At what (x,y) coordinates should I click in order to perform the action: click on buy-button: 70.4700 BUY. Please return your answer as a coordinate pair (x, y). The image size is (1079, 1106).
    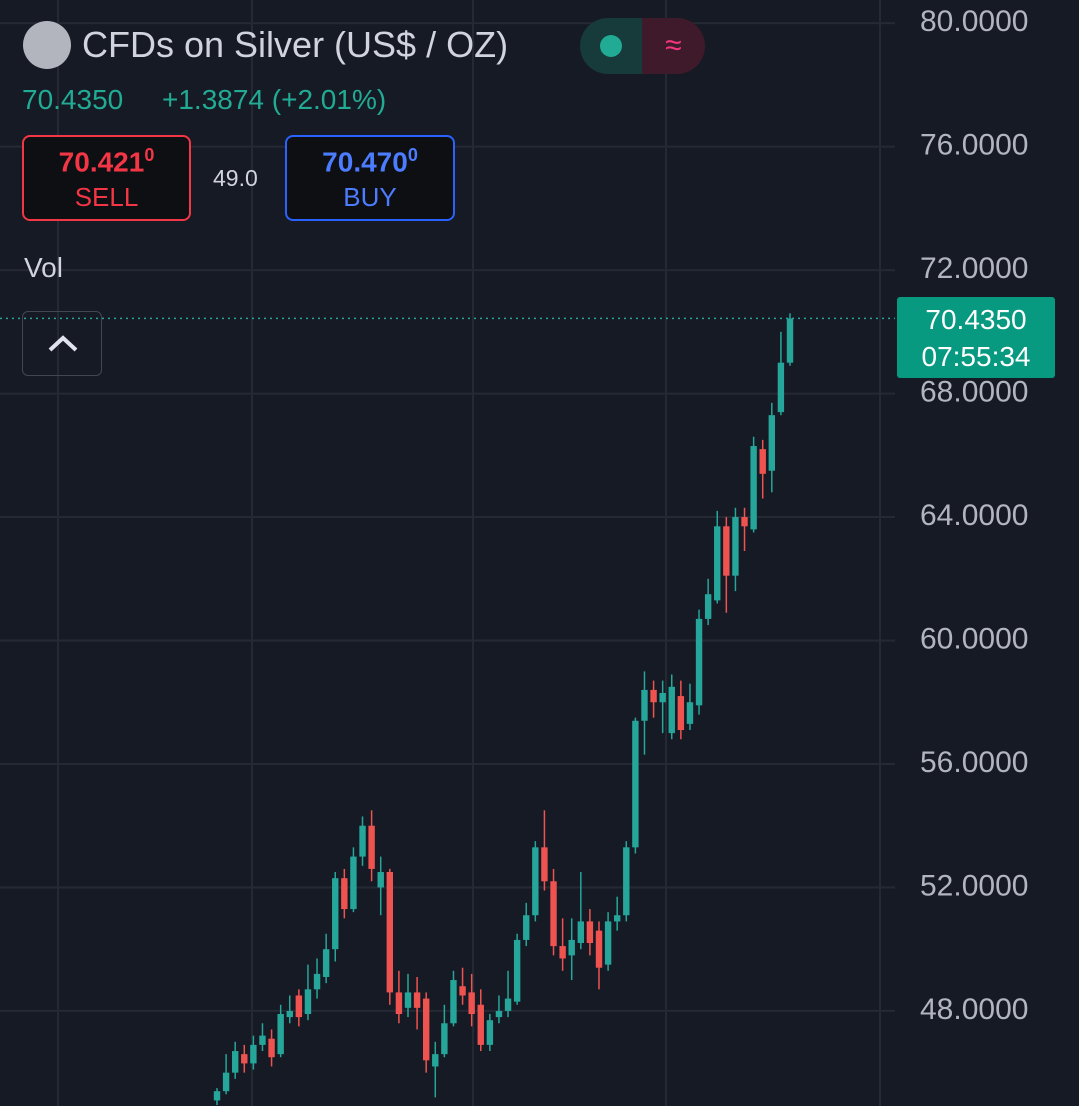
    Looking at the image, I should click on (370, 178).